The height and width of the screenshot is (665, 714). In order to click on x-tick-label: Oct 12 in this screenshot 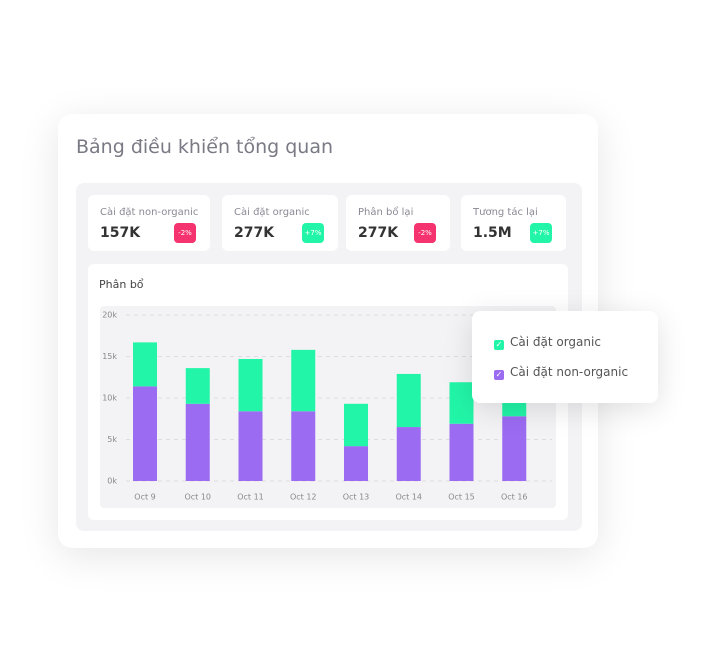, I will do `click(303, 497)`.